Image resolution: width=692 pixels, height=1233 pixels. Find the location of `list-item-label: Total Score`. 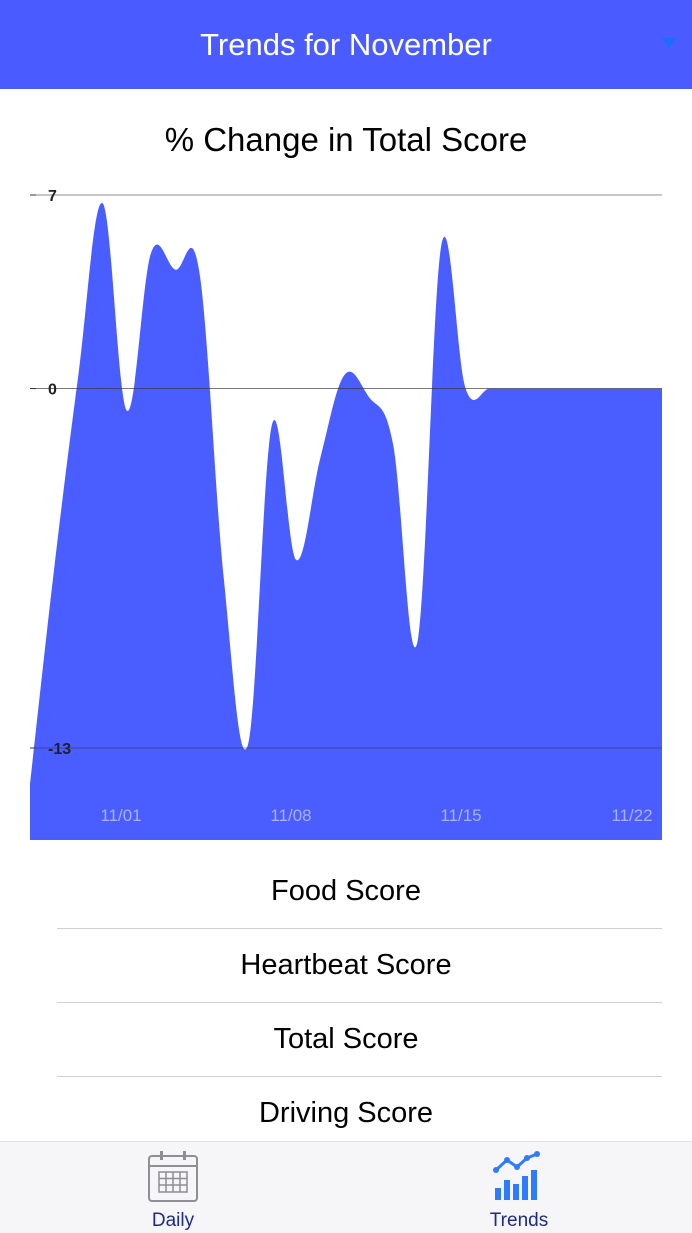

list-item-label: Total Score is located at coordinates (346, 1039).